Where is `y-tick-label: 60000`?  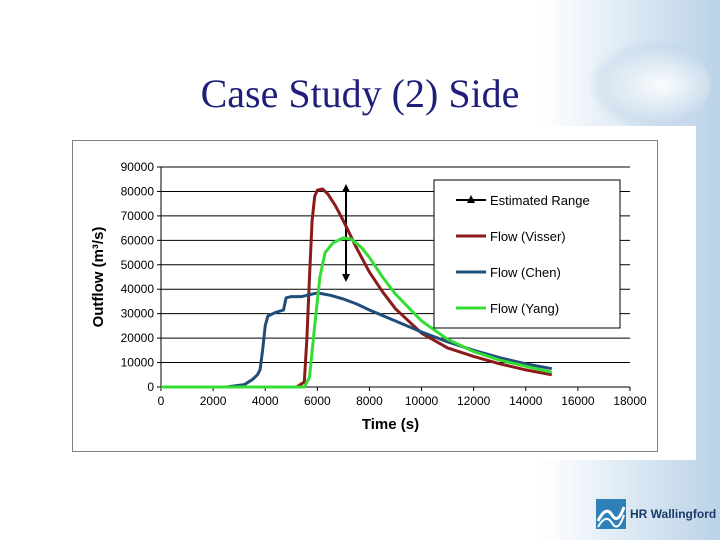
y-tick-label: 60000 is located at coordinates (138, 240).